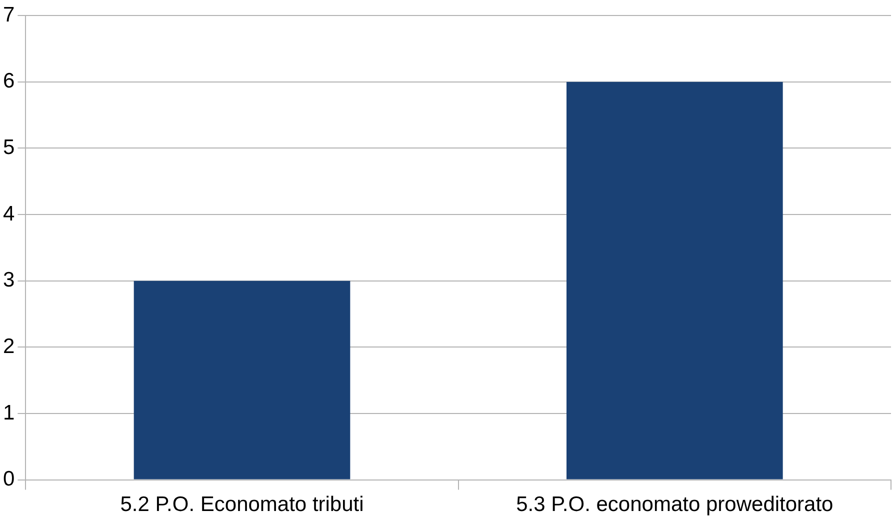 The height and width of the screenshot is (521, 893). I want to click on y-tick-label: 0, so click(8, 479).